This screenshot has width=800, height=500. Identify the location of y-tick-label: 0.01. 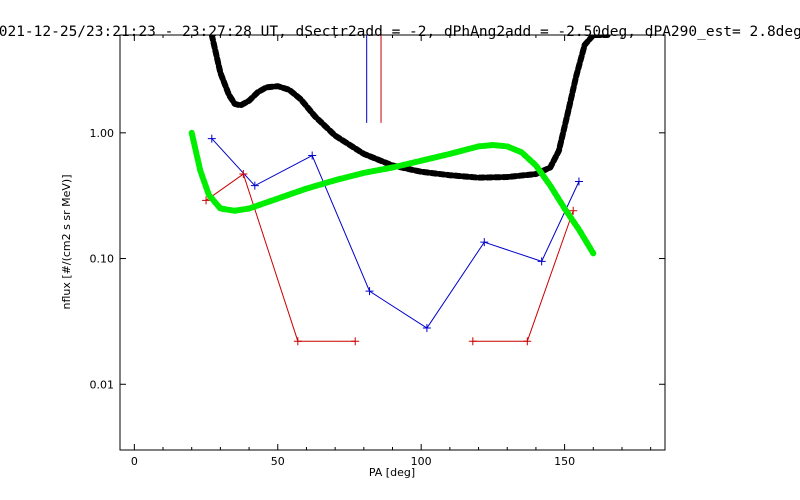
(102, 384).